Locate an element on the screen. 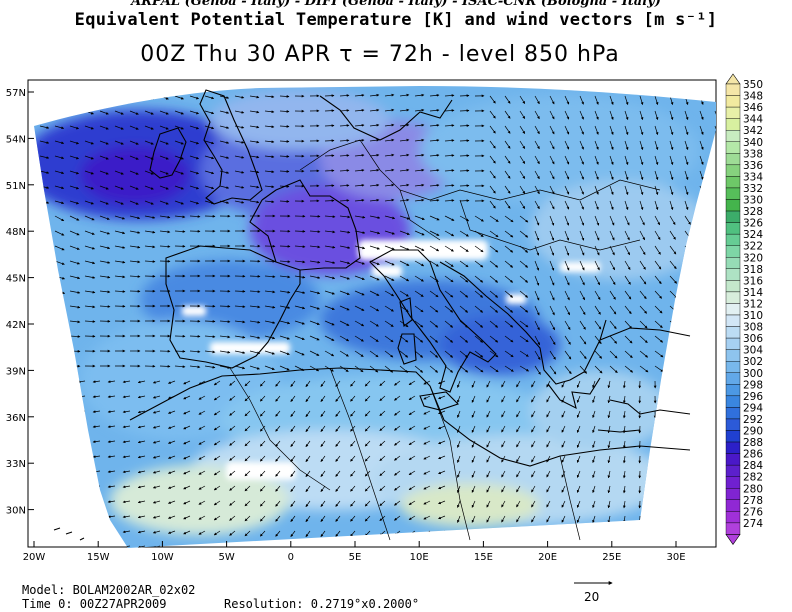 The image size is (792, 612). colorbar-label: 304 is located at coordinates (753, 351).